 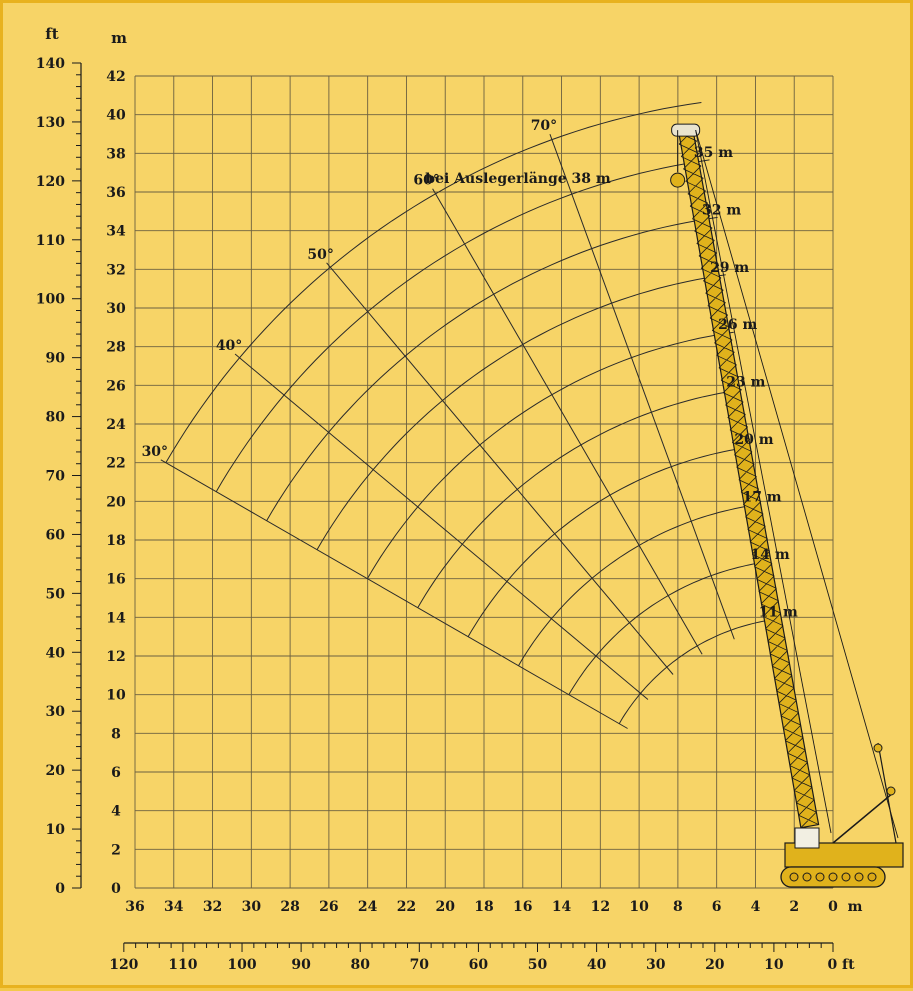 What do you see at coordinates (538, 965) in the screenshot?
I see `x-tick-label-ft: 50` at bounding box center [538, 965].